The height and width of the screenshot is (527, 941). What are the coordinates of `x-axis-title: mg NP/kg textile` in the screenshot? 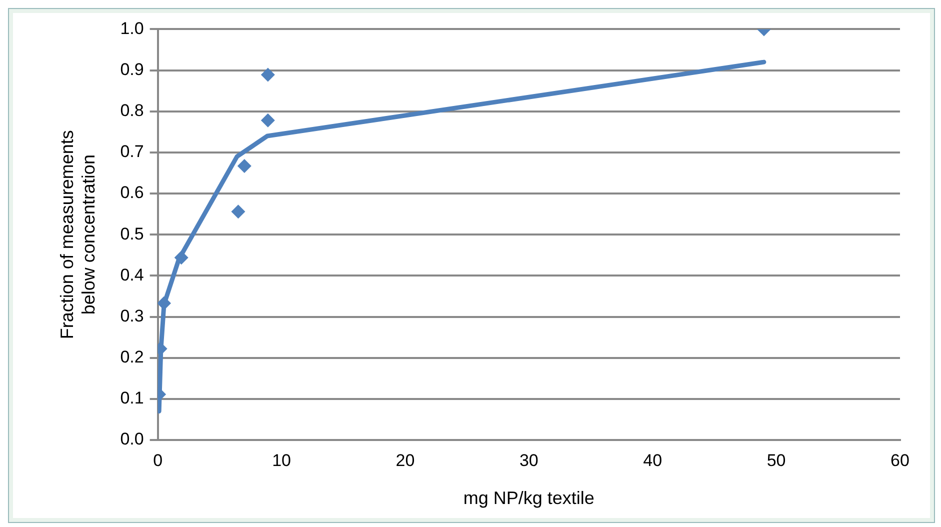 It's located at (528, 498).